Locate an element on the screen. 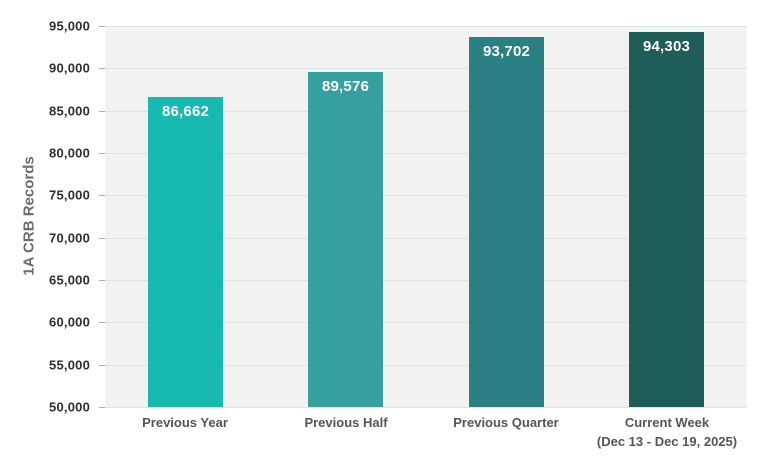 This screenshot has width=767, height=462. x-axis-label-line1: Previous Half is located at coordinates (346, 422).